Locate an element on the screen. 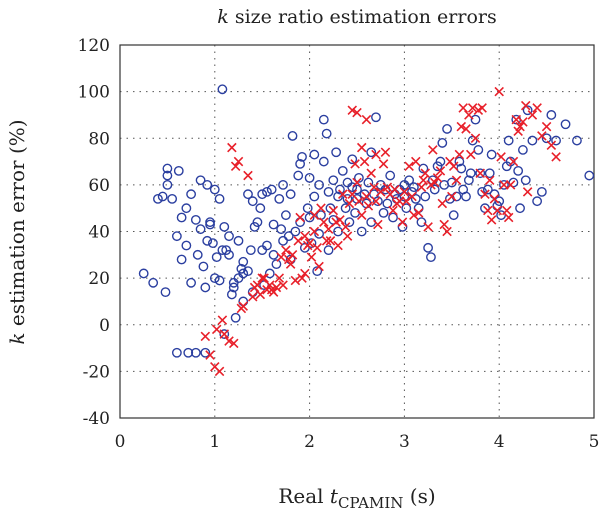 Image resolution: width=600 pixels, height=526 pixels. x-tick-label: 3 is located at coordinates (404, 442).